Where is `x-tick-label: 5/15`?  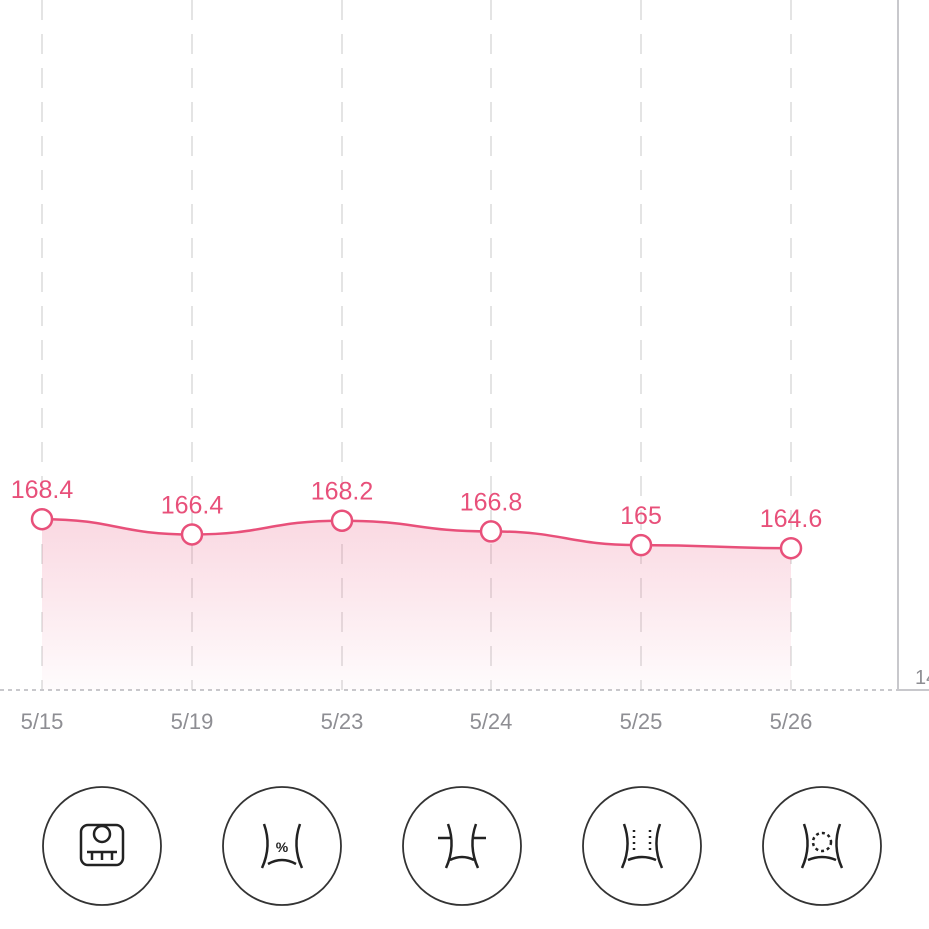
x-tick-label: 5/15 is located at coordinates (42, 721).